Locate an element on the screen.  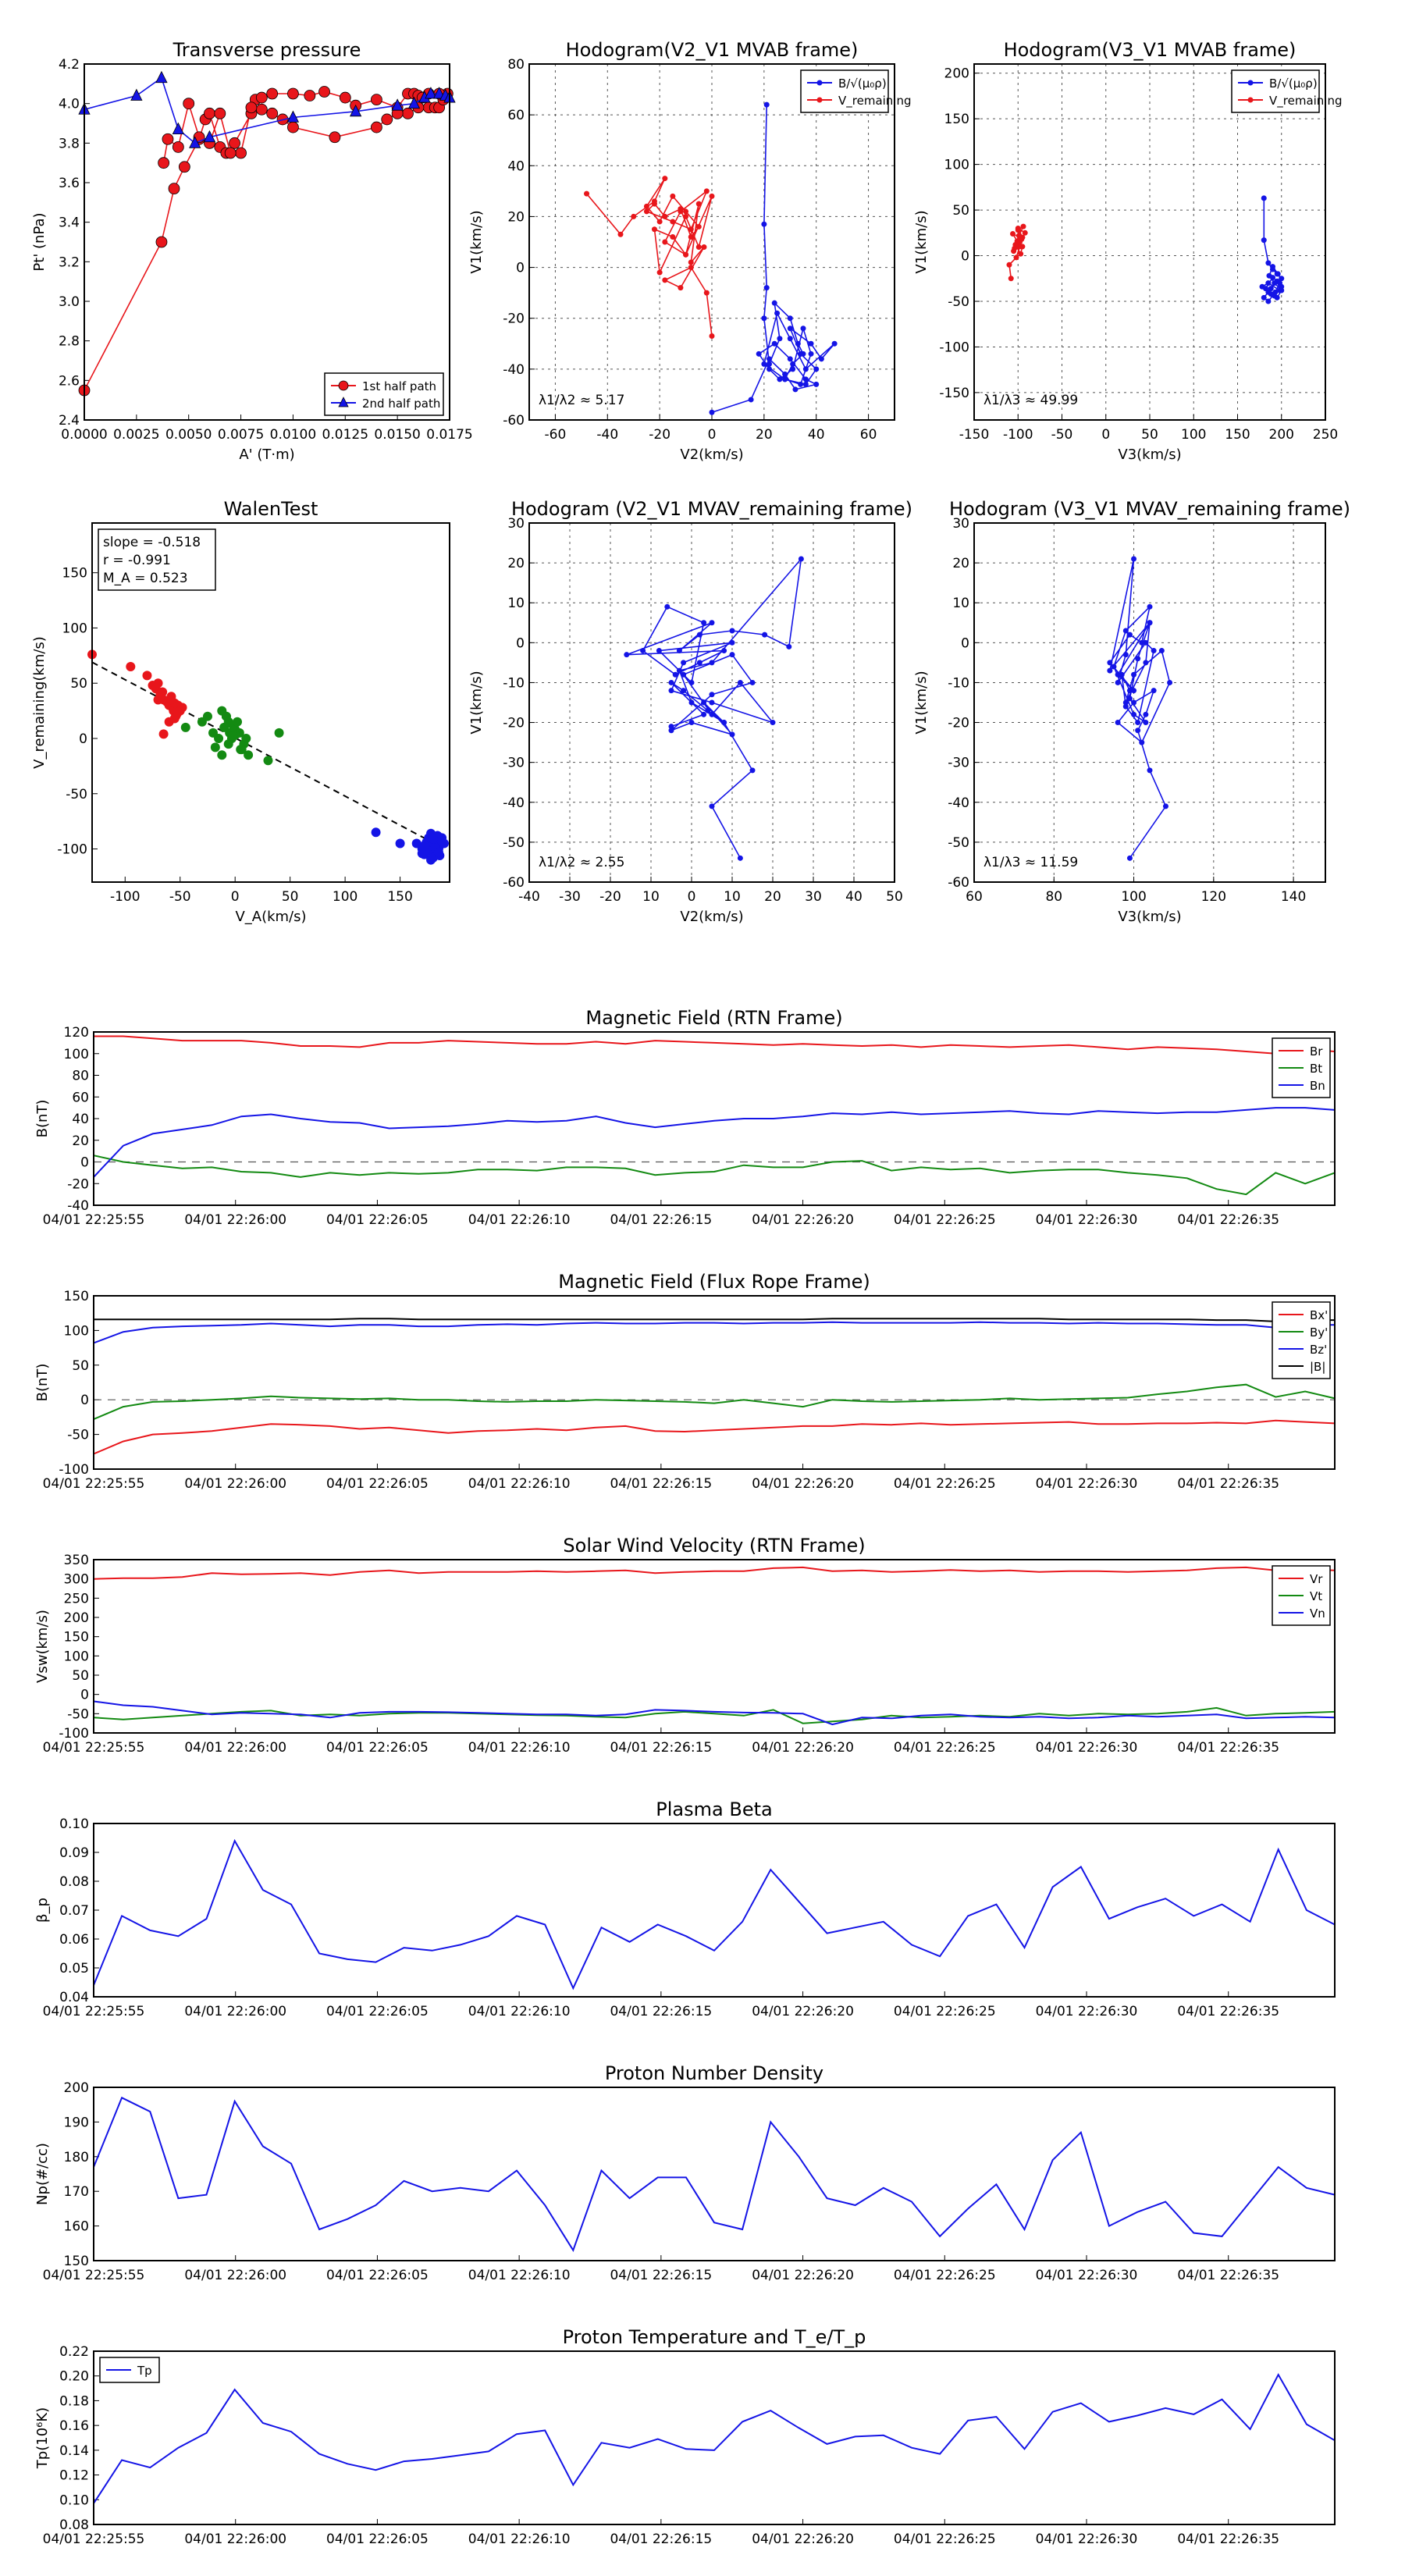
series-line-bx is located at coordinates (715, 1437).